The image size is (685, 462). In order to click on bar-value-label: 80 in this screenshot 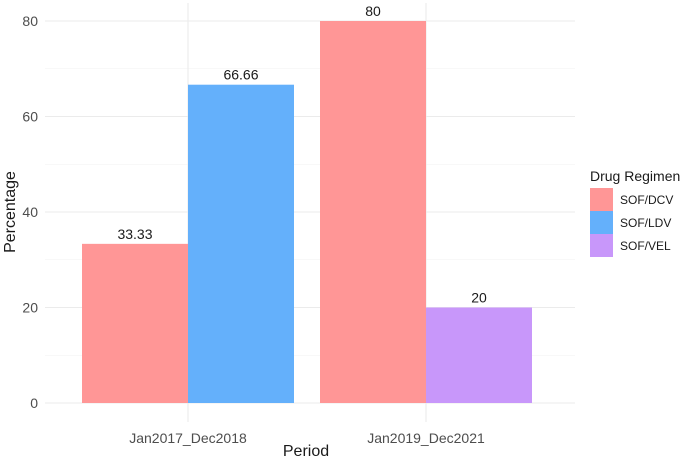, I will do `click(373, 11)`.